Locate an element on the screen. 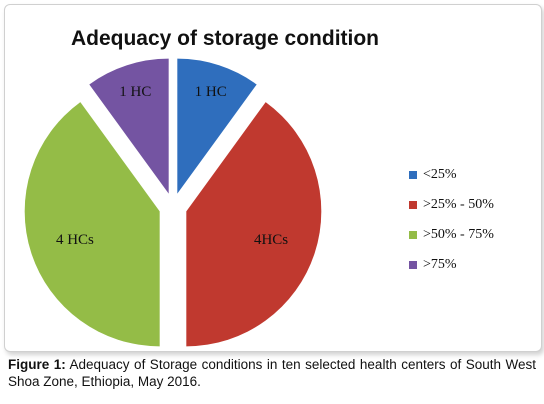 This screenshot has height=404, width=544. legend-item: >50% - 75% is located at coordinates (474, 235).